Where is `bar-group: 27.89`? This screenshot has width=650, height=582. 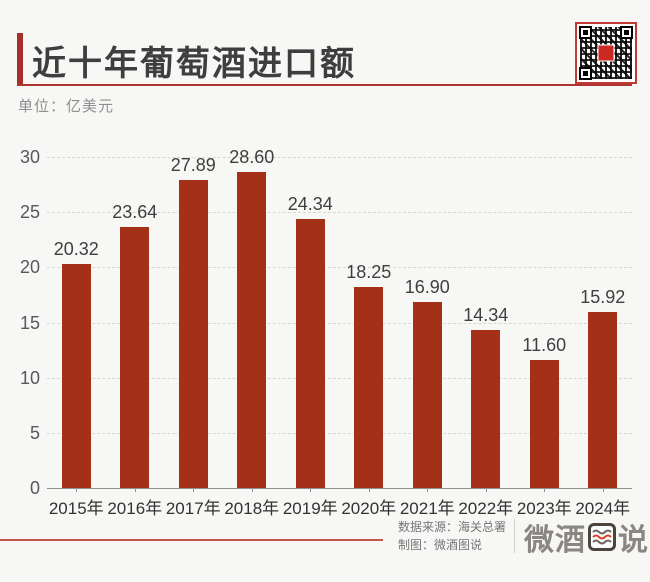
bar-group: 27.89 is located at coordinates (193, 321).